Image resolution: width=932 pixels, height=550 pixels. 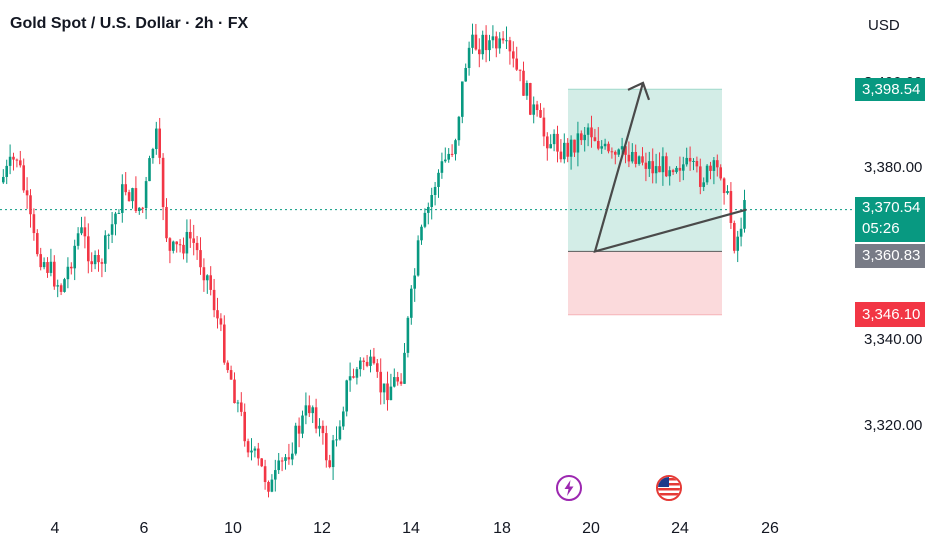 I want to click on loss-zone, so click(x=645, y=283).